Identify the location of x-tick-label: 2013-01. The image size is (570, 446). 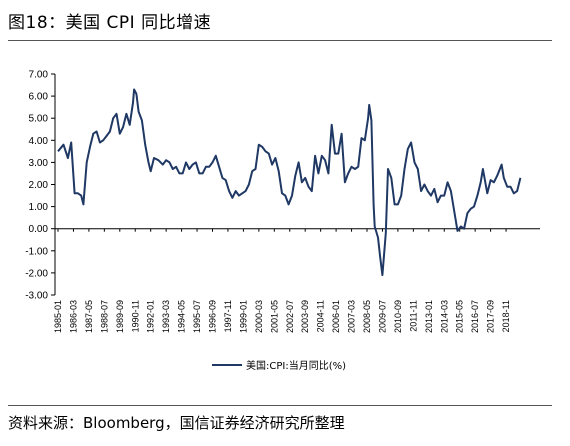
(429, 316).